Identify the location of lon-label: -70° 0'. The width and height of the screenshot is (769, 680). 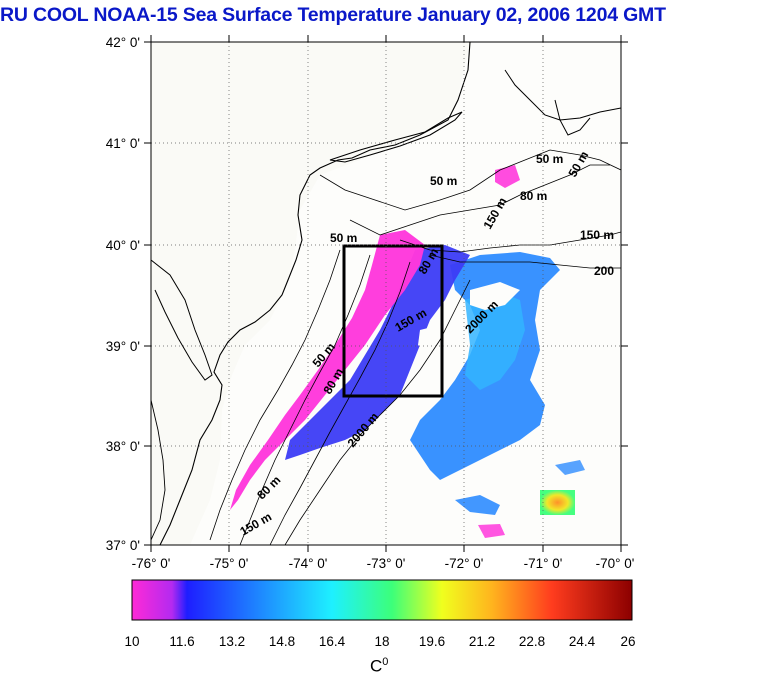
(615, 563).